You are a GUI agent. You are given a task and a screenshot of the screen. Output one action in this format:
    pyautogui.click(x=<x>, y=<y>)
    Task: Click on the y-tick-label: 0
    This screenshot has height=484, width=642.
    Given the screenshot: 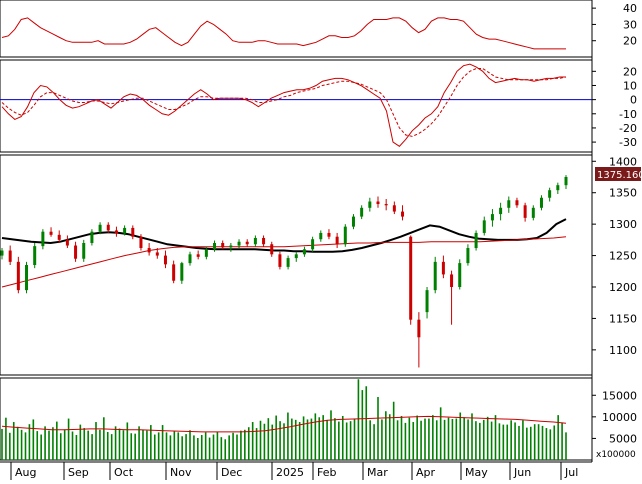 What is the action you would take?
    pyautogui.click(x=633, y=100)
    